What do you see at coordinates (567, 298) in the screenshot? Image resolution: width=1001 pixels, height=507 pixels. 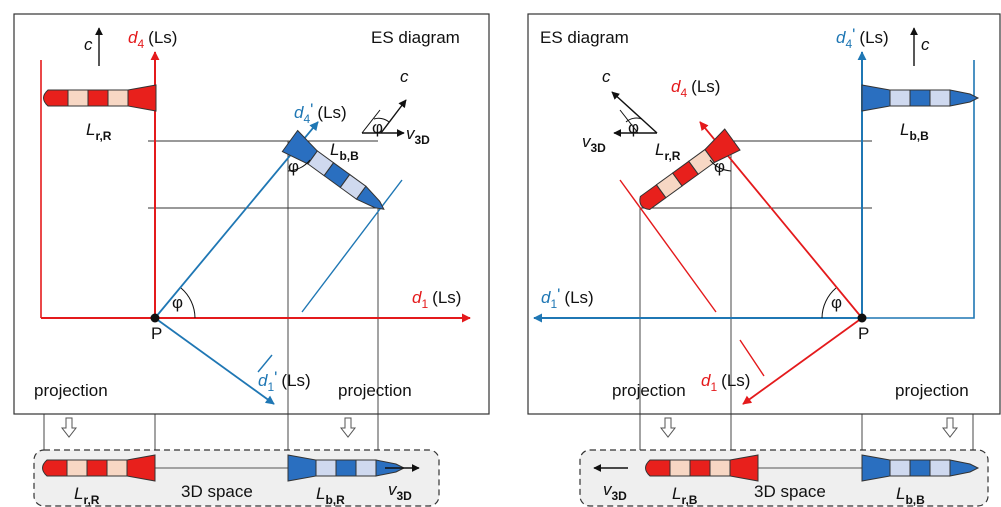 I see `right-d1prime-label: d1' (Ls)` at bounding box center [567, 298].